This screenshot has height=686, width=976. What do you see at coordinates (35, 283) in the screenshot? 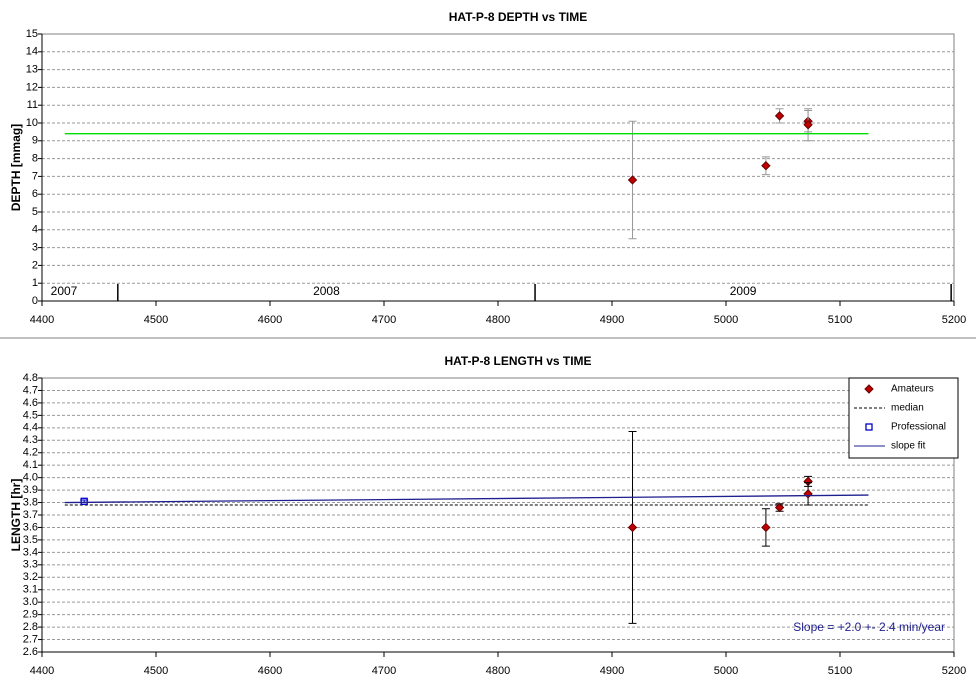
I see `y-tick-label: 1` at bounding box center [35, 283].